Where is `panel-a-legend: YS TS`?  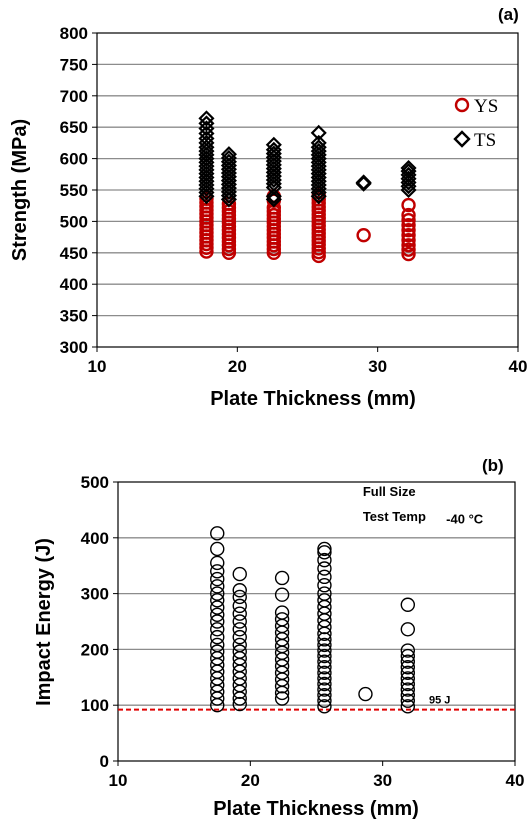
panel-a-legend: YS TS is located at coordinates (475, 123).